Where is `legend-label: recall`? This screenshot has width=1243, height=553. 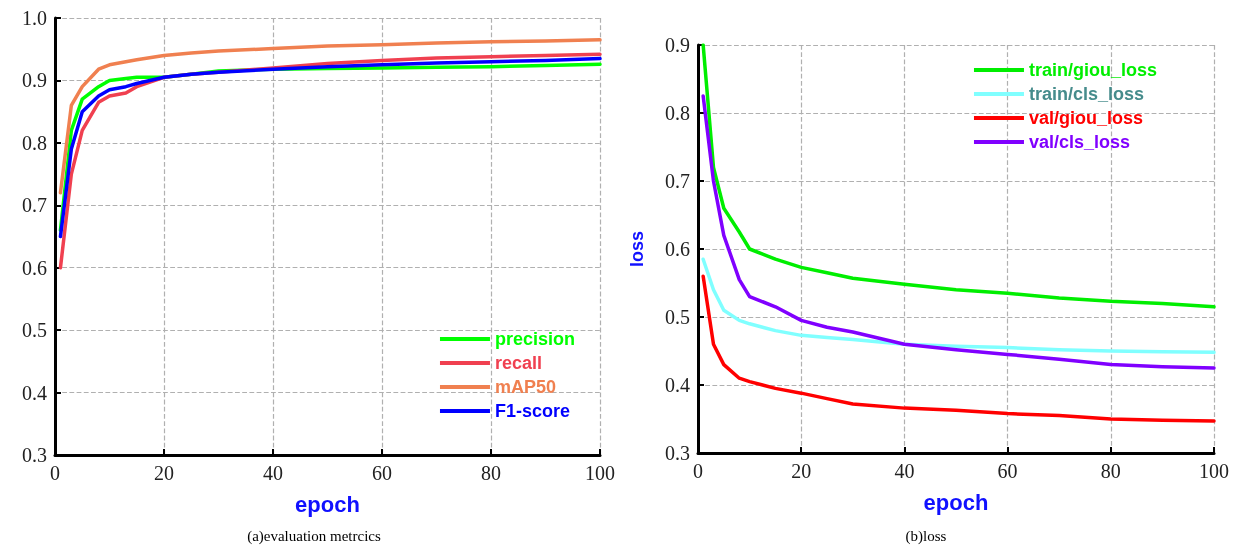
legend-label: recall is located at coordinates (518, 363).